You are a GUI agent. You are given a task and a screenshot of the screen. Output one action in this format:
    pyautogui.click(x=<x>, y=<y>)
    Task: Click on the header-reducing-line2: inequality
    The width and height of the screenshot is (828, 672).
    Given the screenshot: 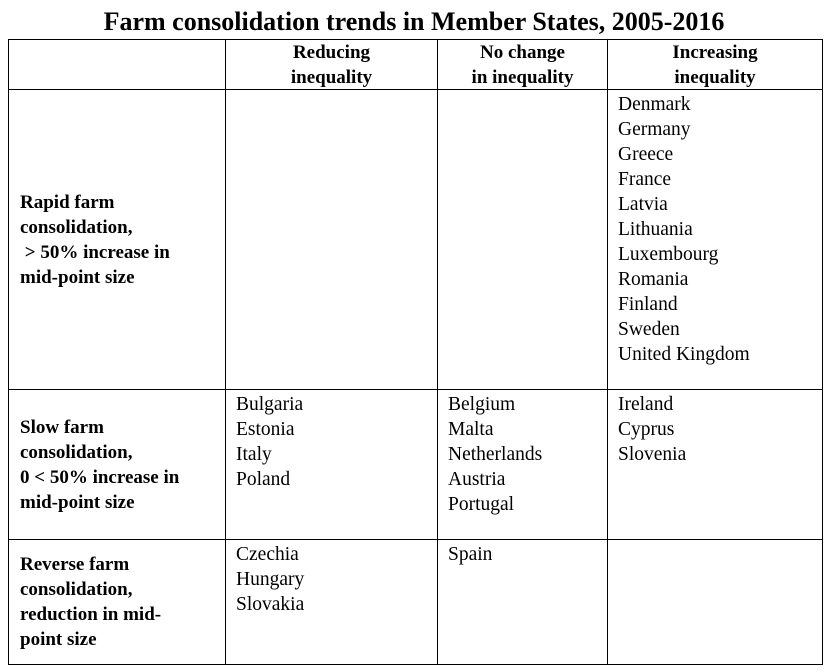 What is the action you would take?
    pyautogui.click(x=331, y=77)
    